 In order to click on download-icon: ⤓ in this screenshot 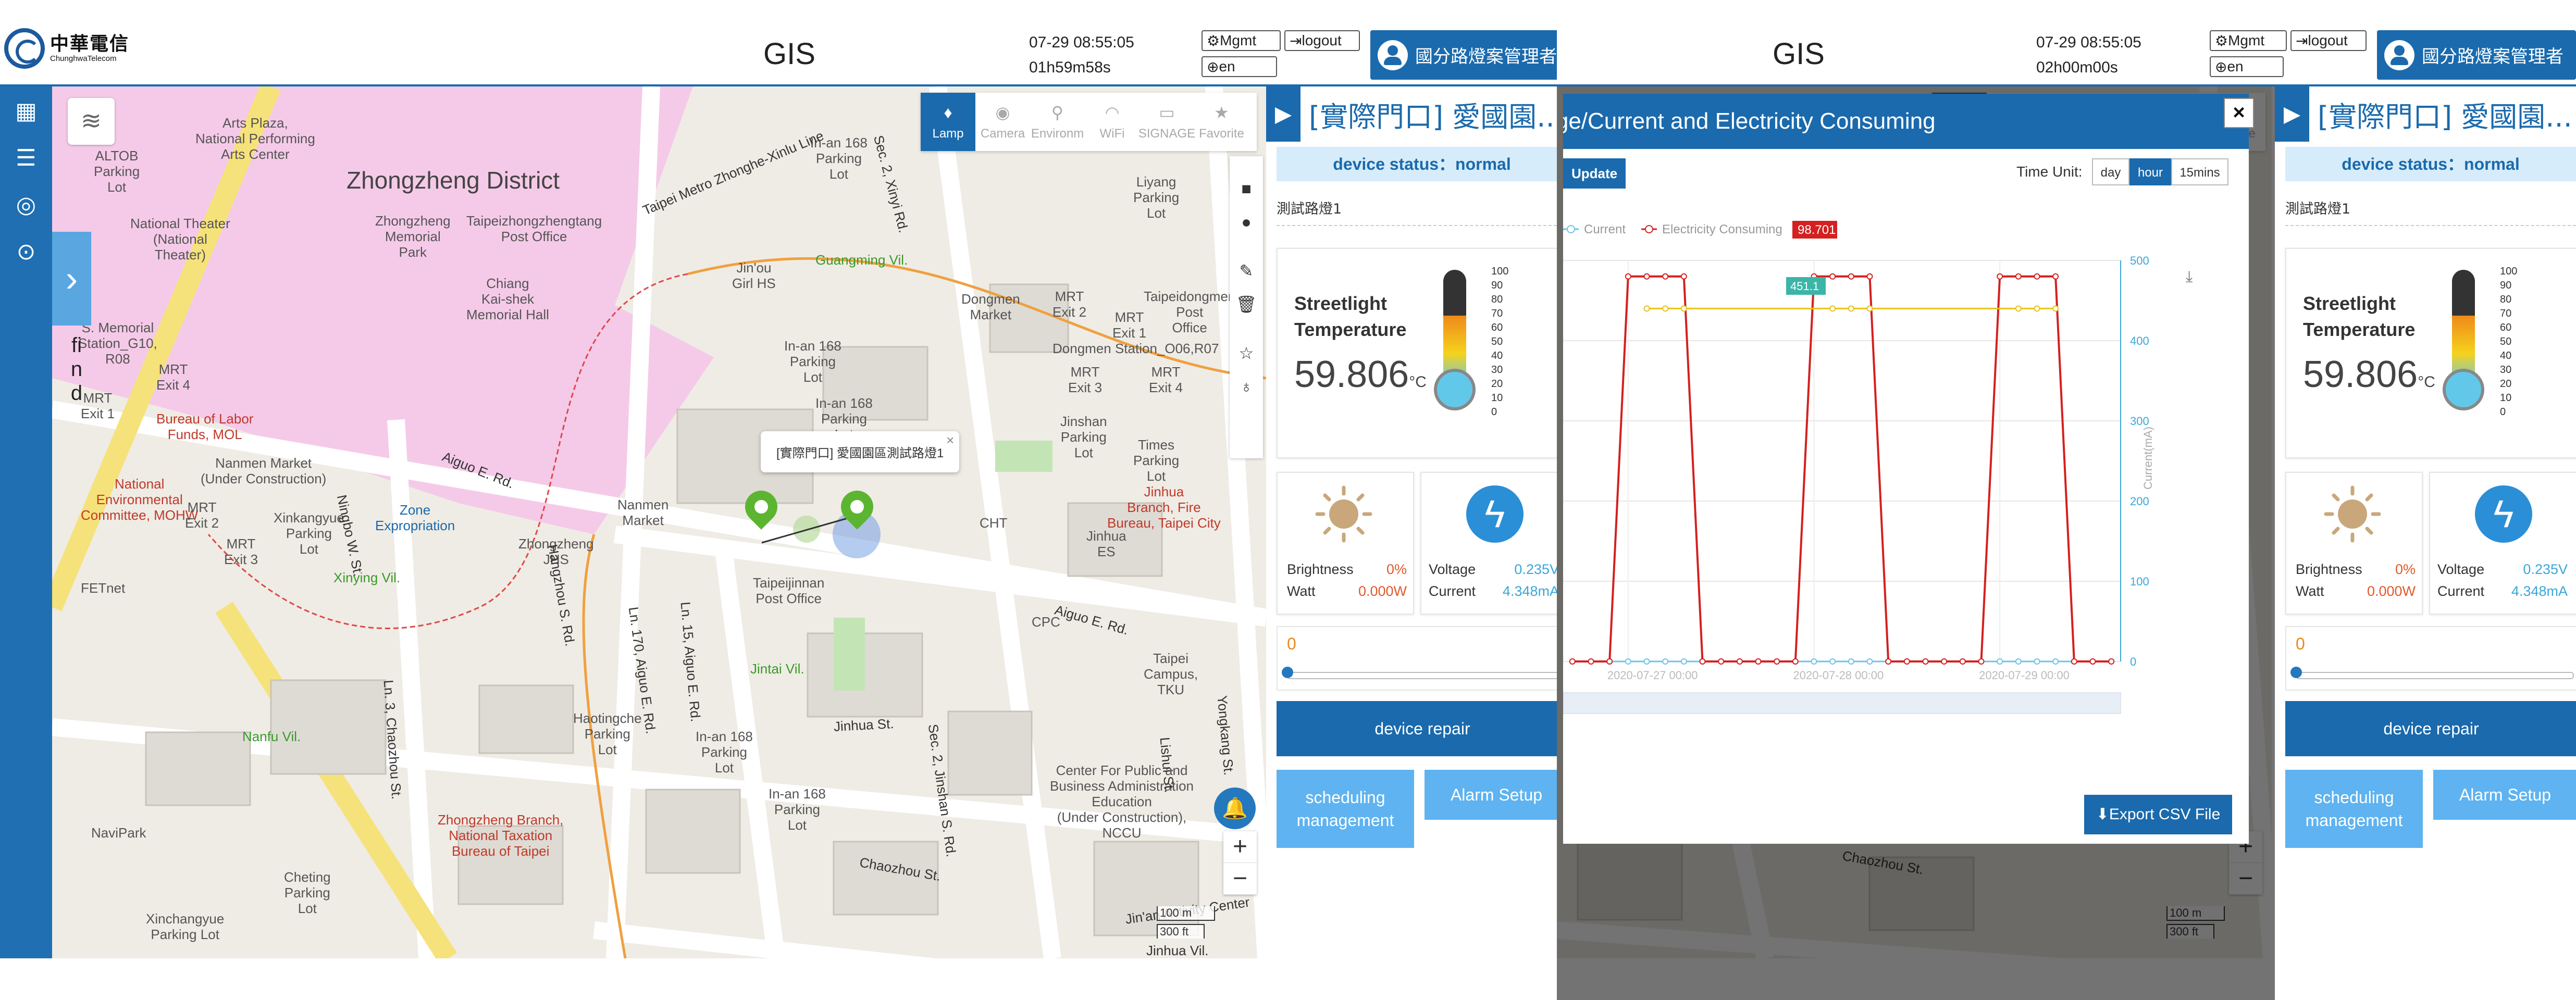, I will do `click(2190, 276)`.